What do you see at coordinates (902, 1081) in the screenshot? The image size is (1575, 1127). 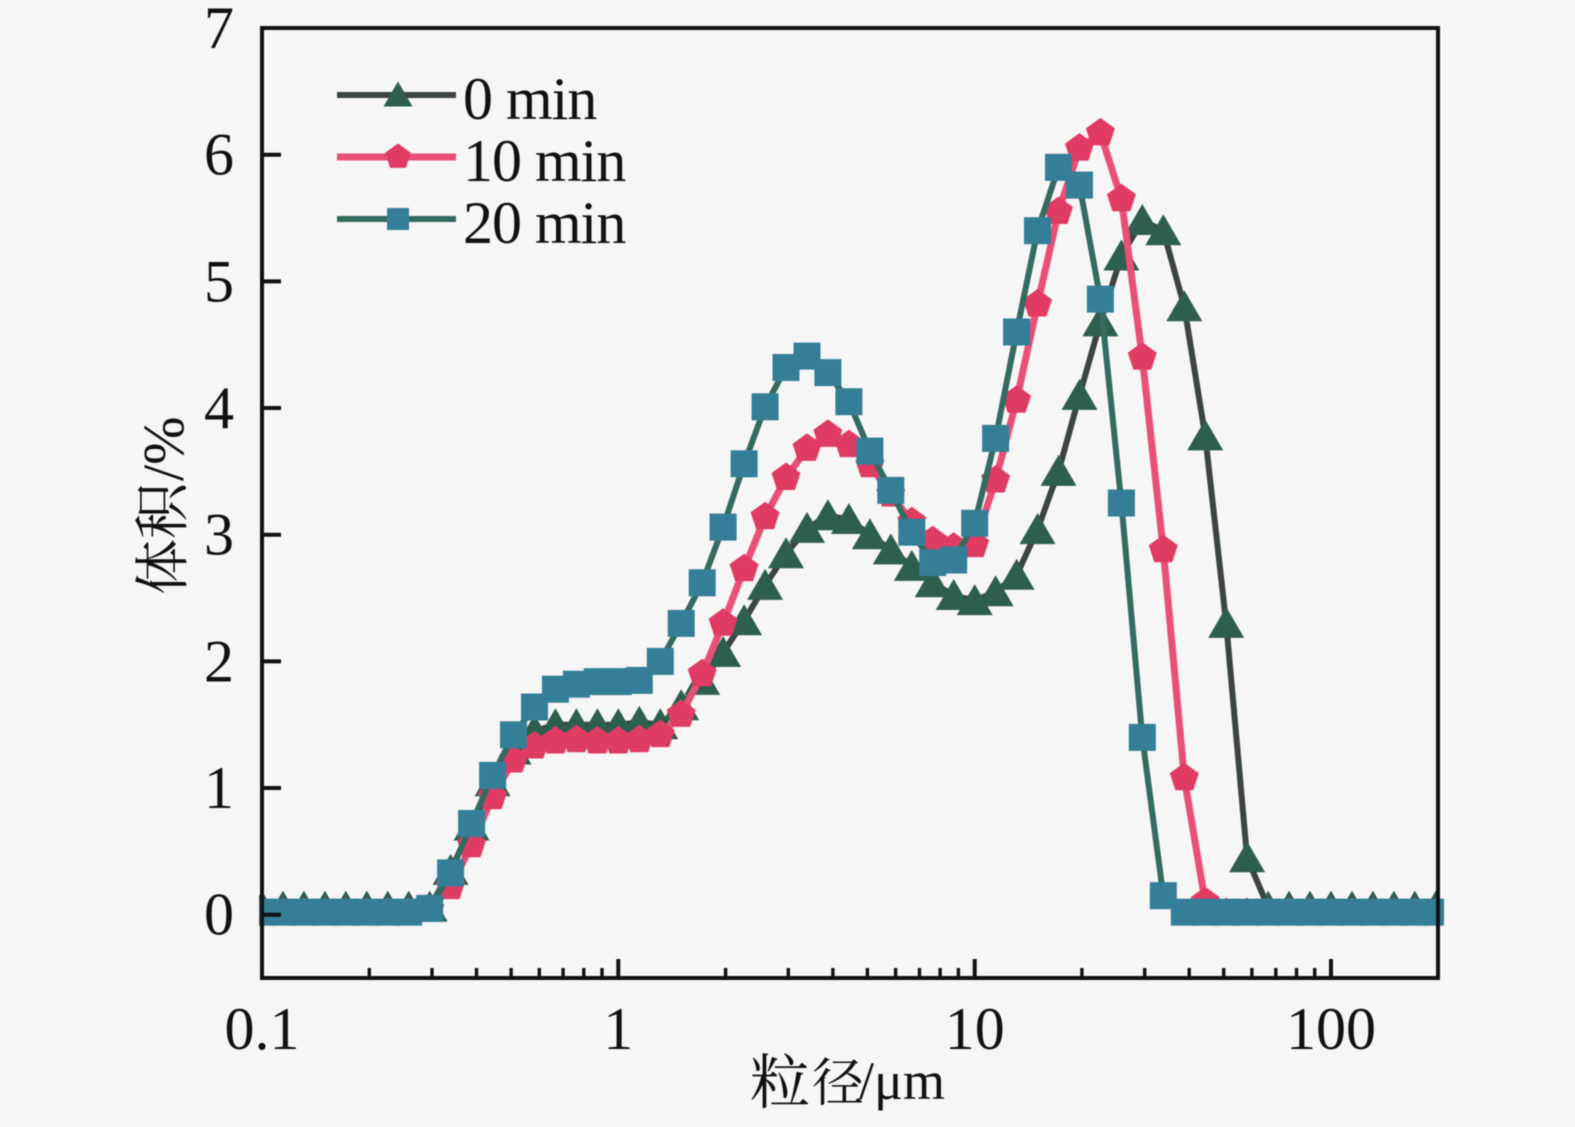 I see `svg-text: /μm` at bounding box center [902, 1081].